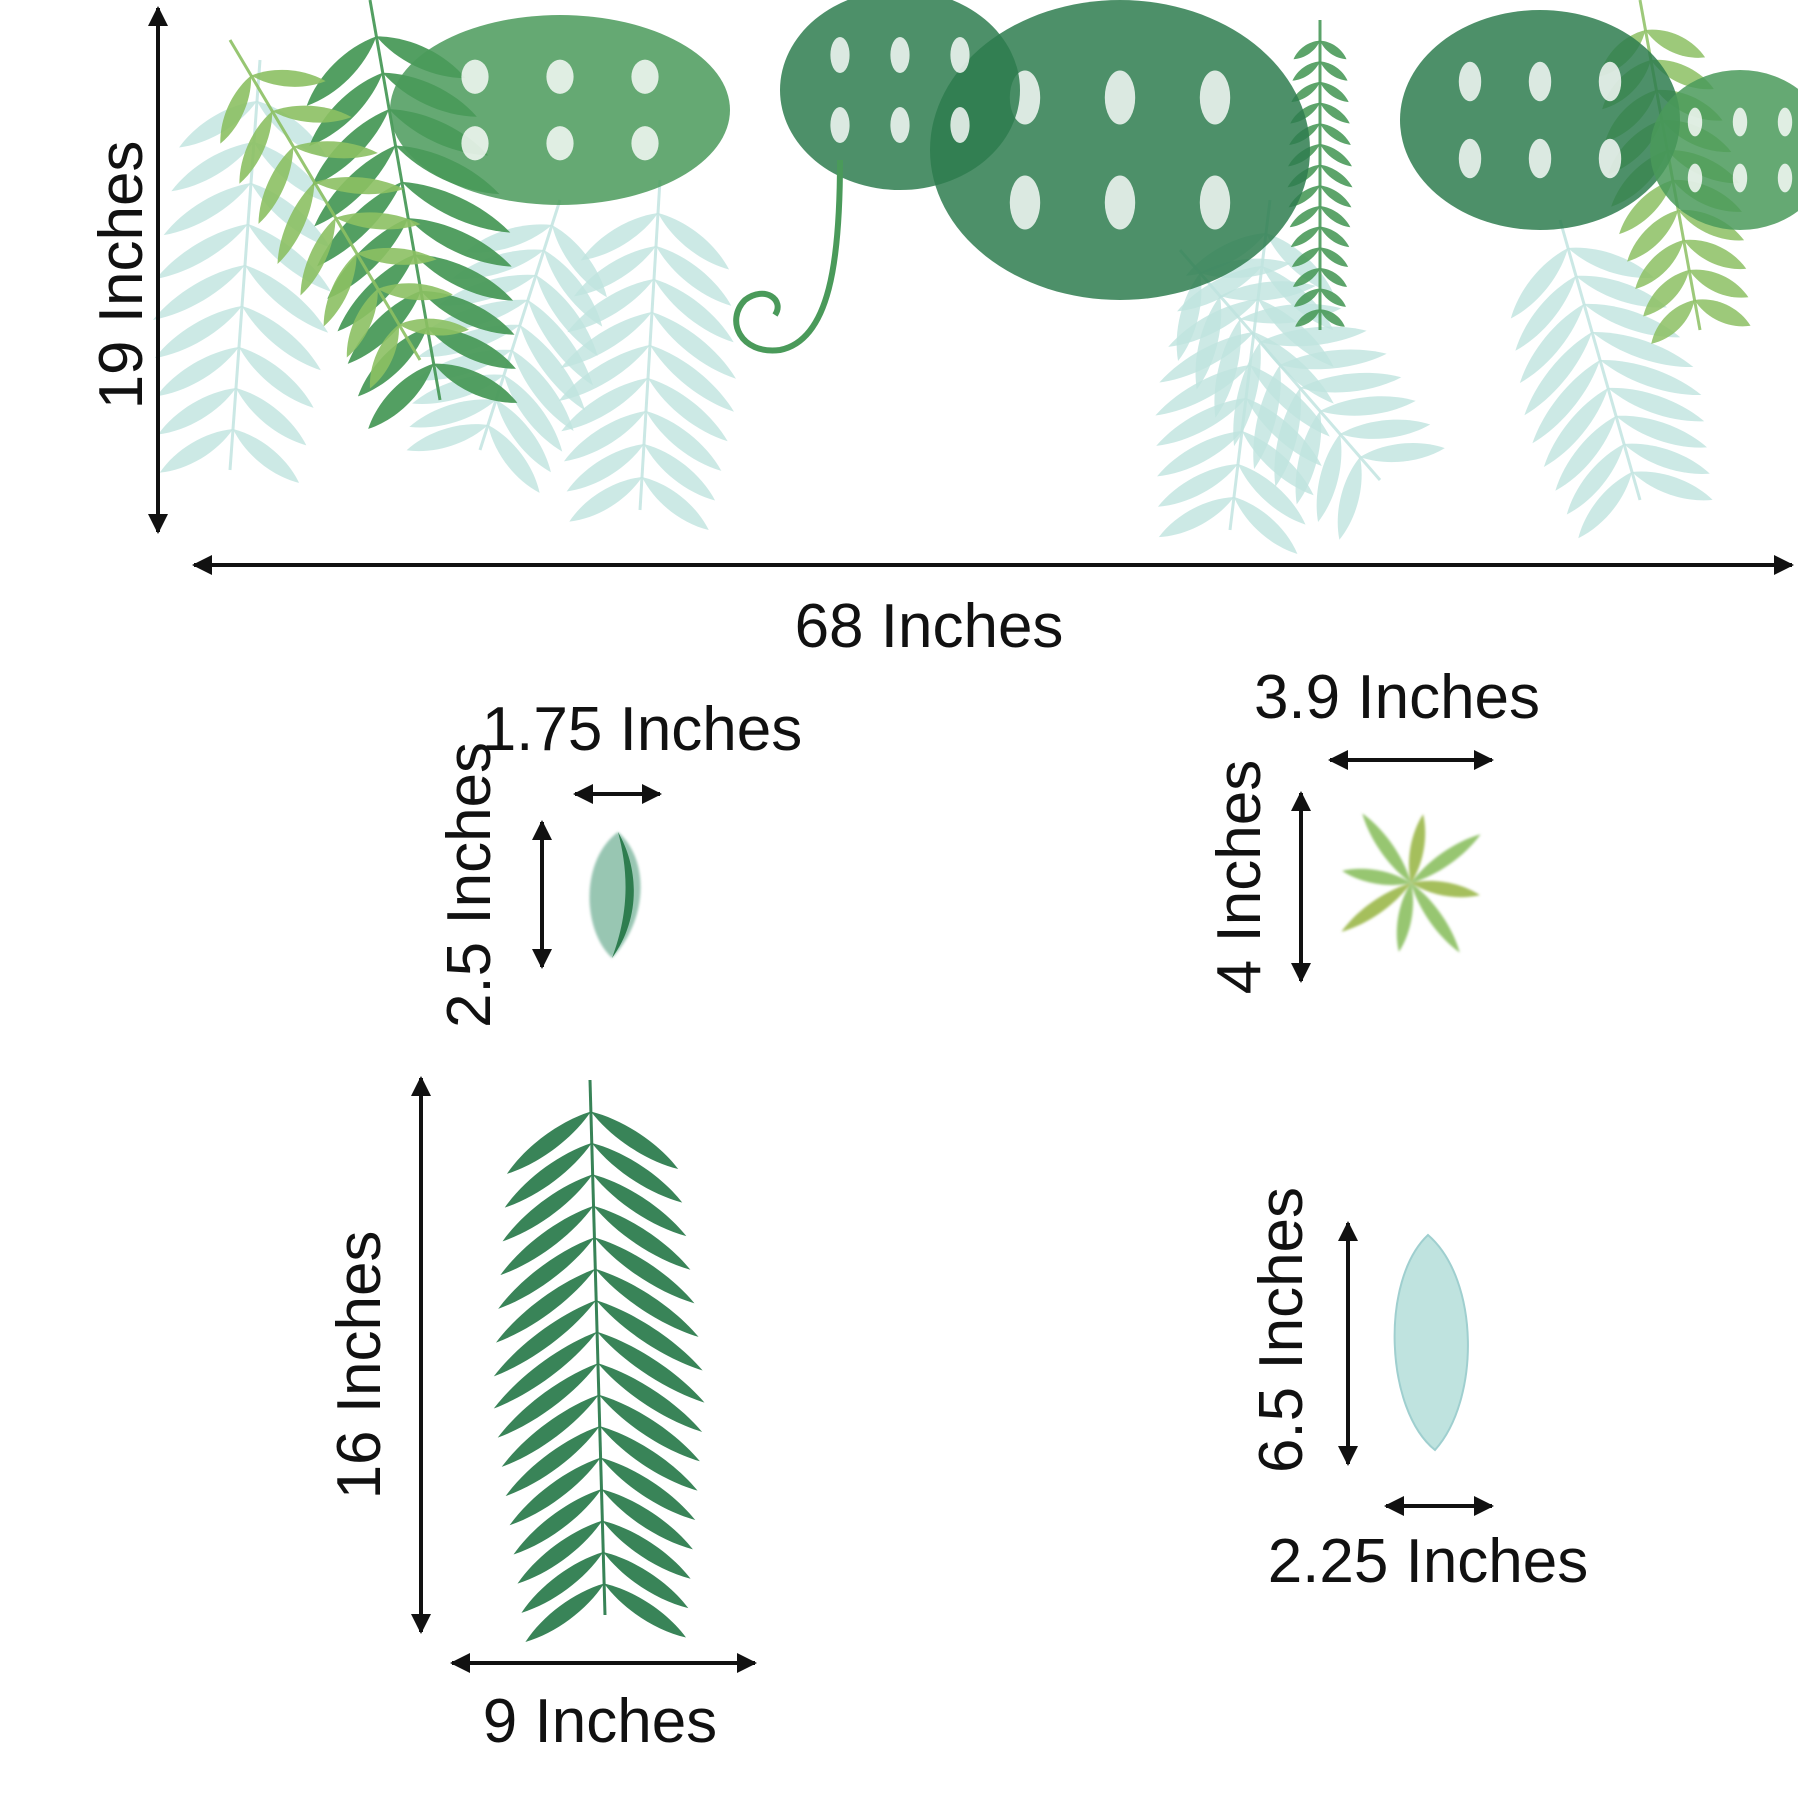 Image resolution: width=1798 pixels, height=1798 pixels. Describe the element at coordinates (469, 885) in the screenshot. I see `small-leaf-height-label: 2.5 Inches` at that location.